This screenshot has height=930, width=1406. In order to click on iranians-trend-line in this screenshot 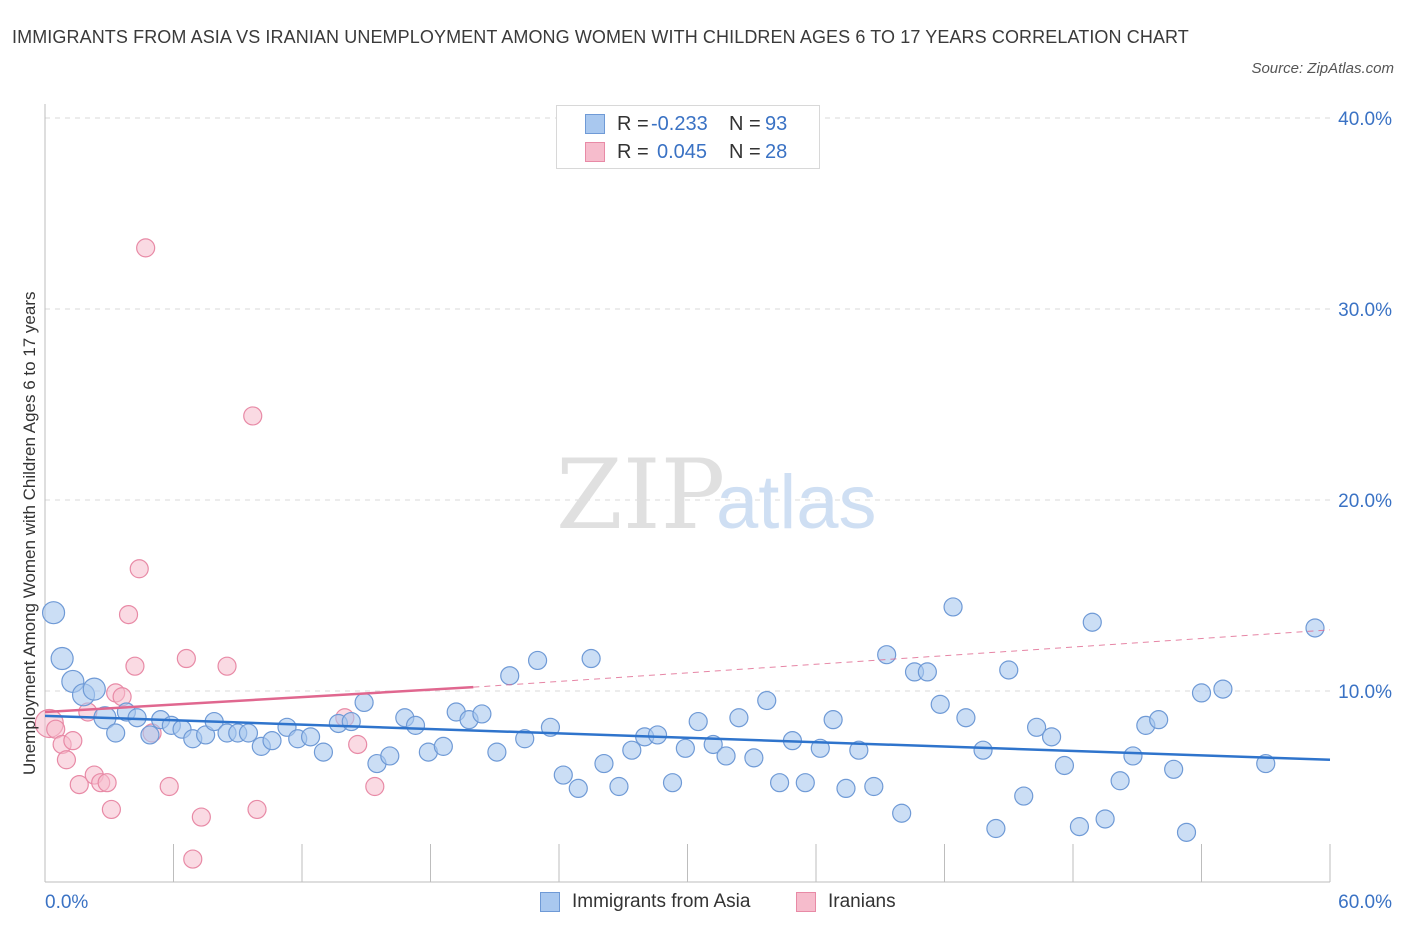, I will do `click(259, 699)`.